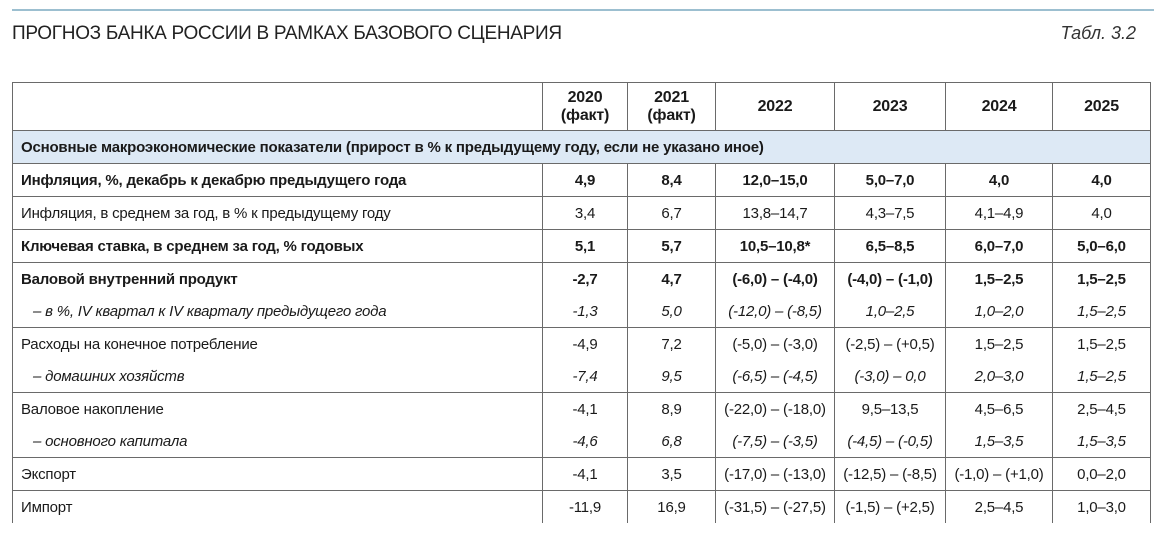  What do you see at coordinates (277, 506) in the screenshot?
I see `row-label: Импорт` at bounding box center [277, 506].